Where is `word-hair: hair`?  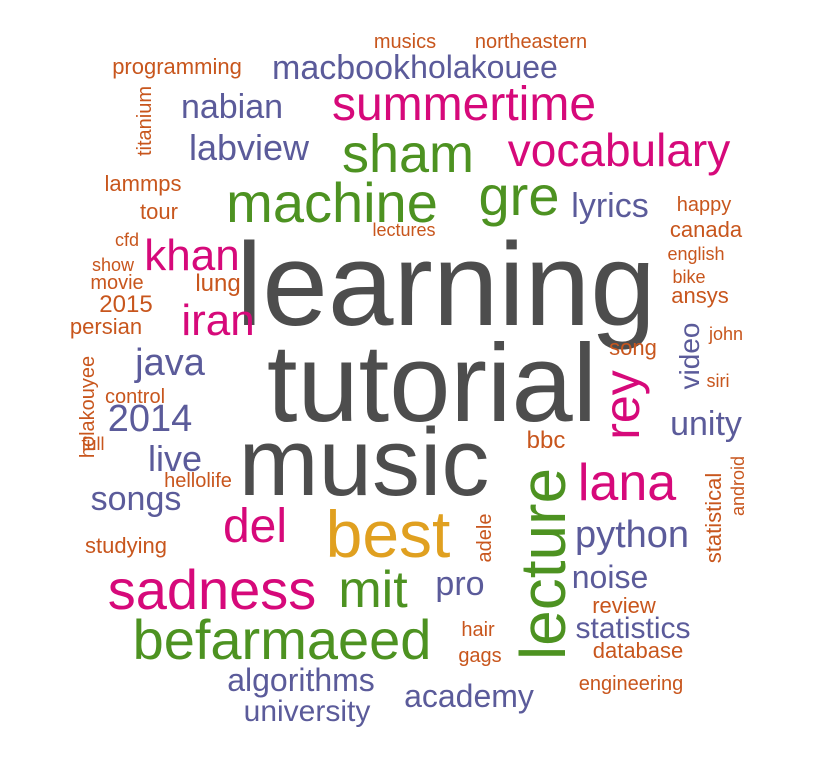 word-hair: hair is located at coordinates (478, 630).